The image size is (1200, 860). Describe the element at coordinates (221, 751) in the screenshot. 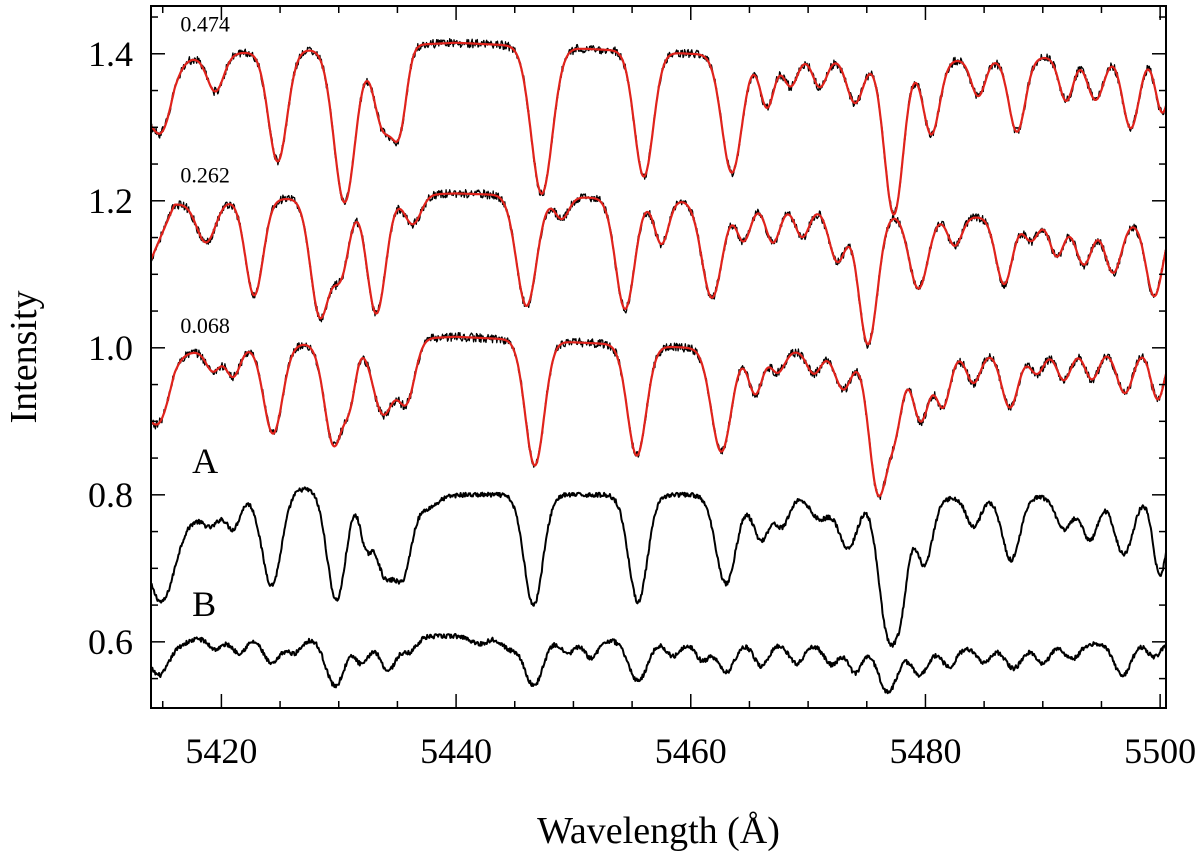

I see `x-tick-label: 5420` at that location.